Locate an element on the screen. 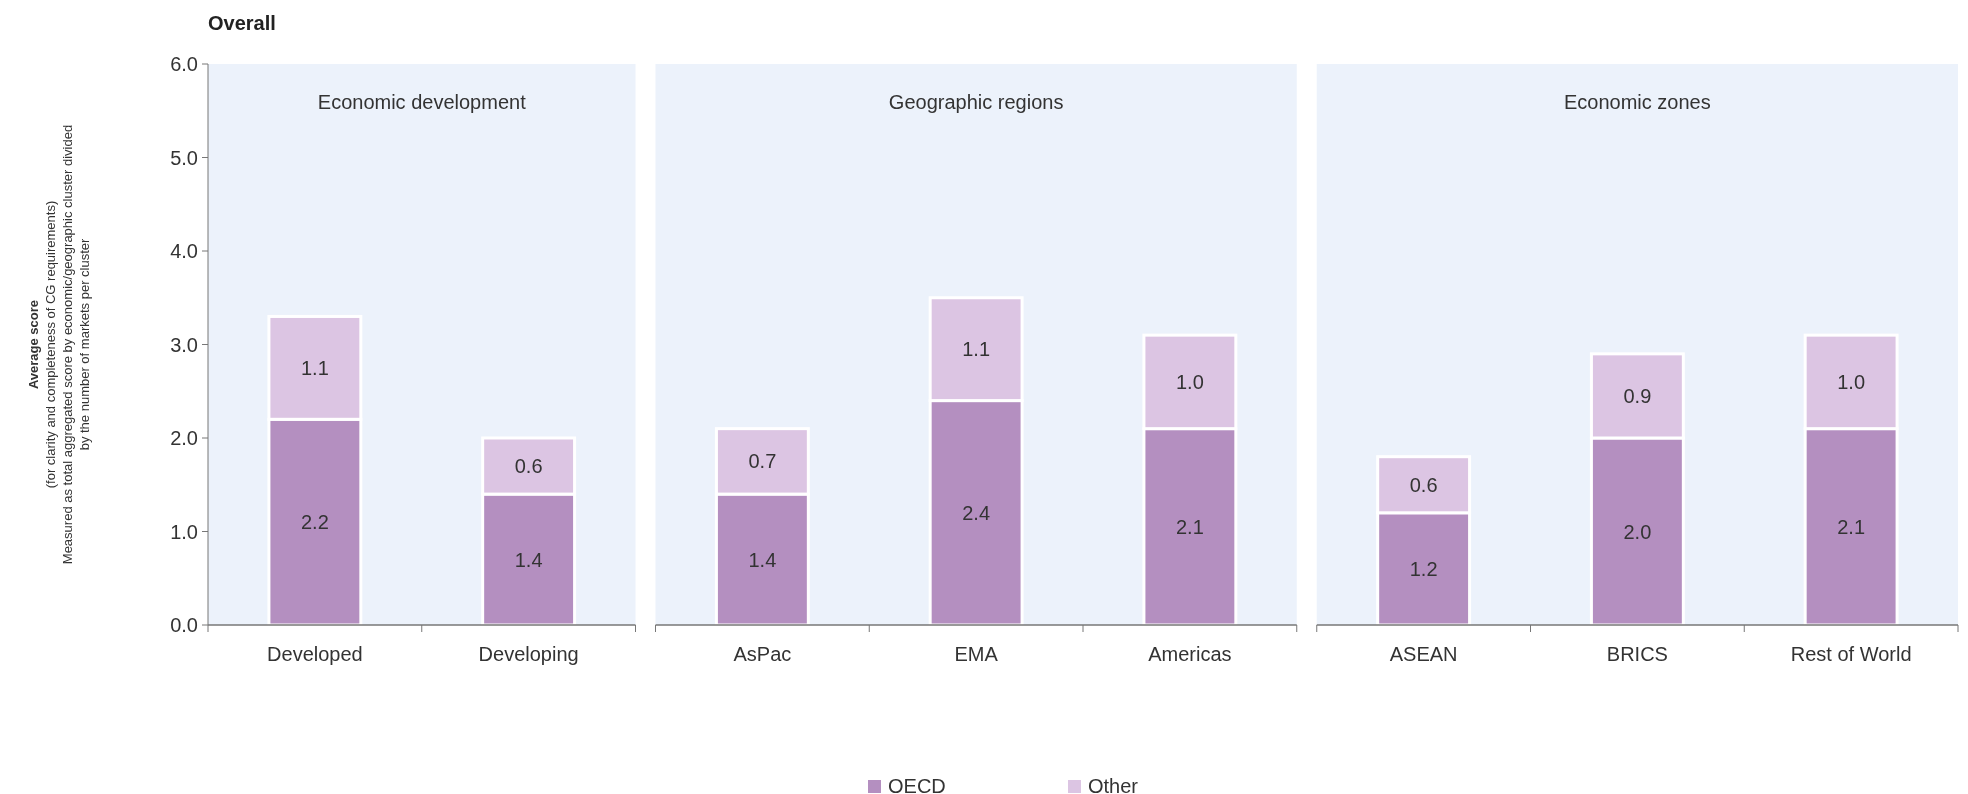  y-tick-label: 0.0 is located at coordinates (184, 625).